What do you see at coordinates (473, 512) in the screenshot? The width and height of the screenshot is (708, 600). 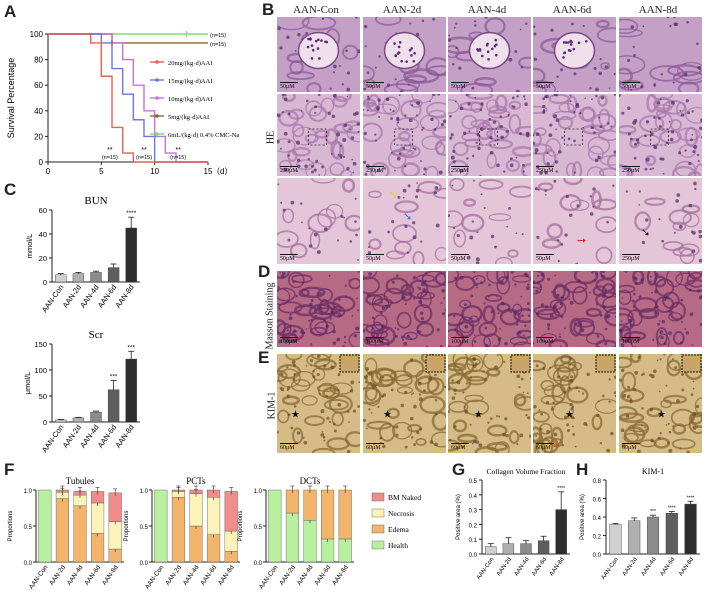 I see `y-tick-label: 0.3` at bounding box center [473, 512].